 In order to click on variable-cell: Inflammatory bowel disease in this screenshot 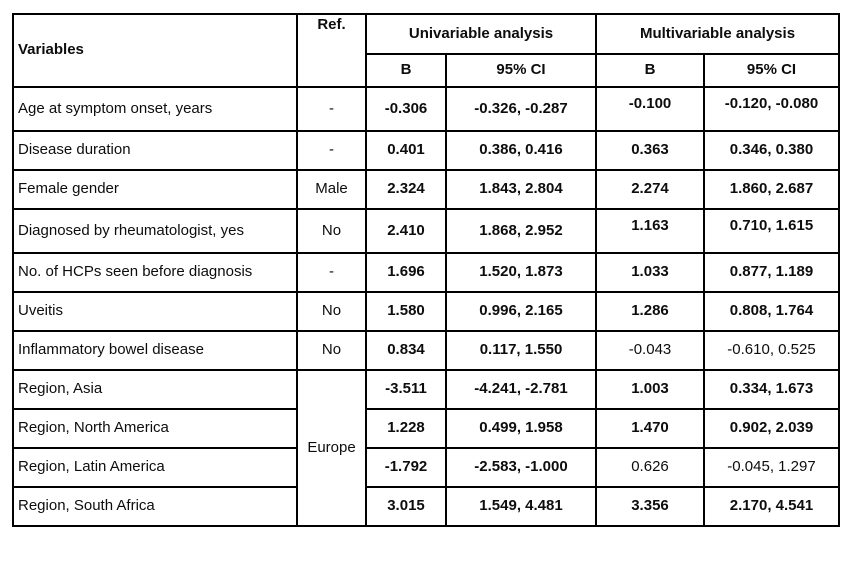, I will do `click(155, 350)`.